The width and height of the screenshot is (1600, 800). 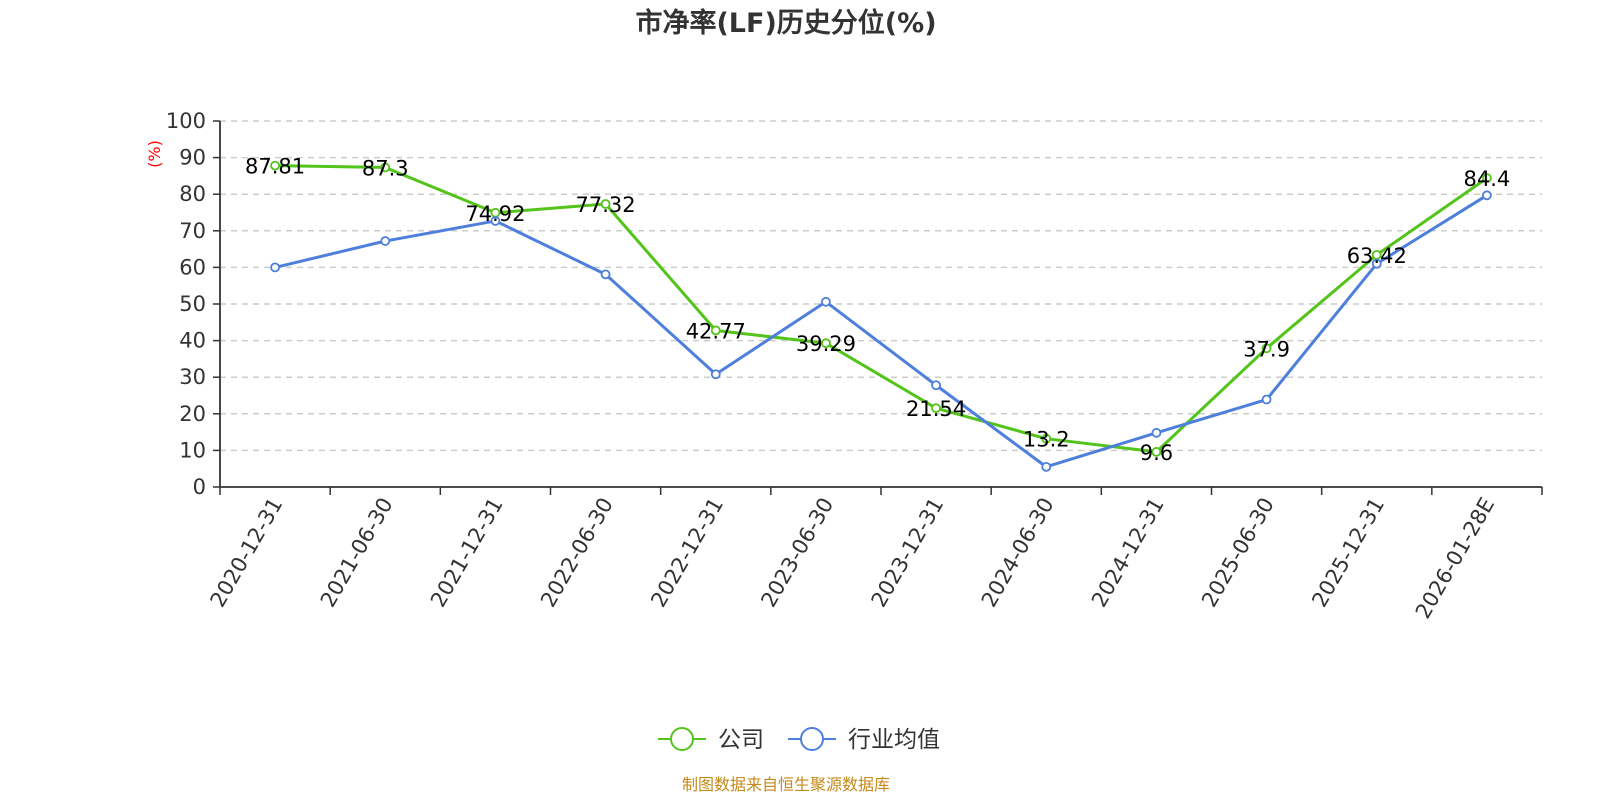 What do you see at coordinates (1128, 553) in the screenshot?
I see `x-tick-label: 2024-12-31` at bounding box center [1128, 553].